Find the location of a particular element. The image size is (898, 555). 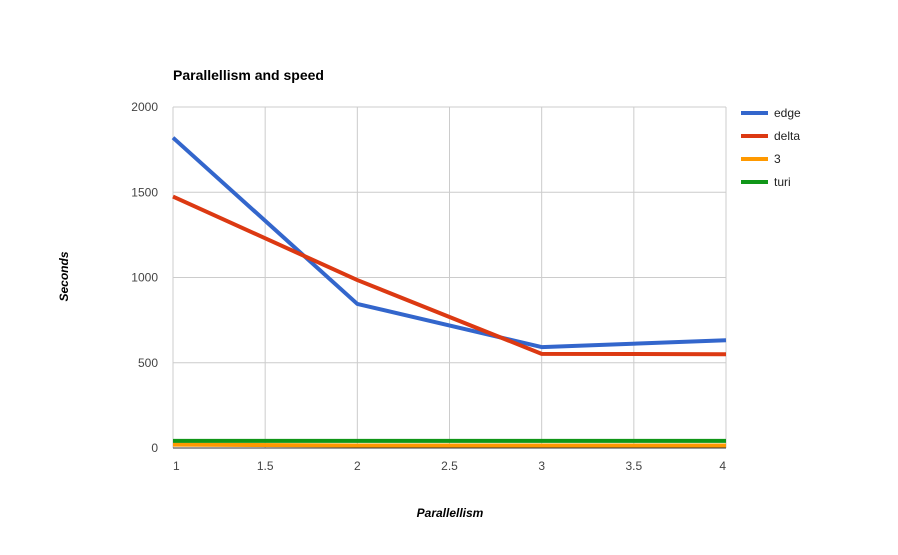

y-axis-title: Seconds is located at coordinates (64, 276).